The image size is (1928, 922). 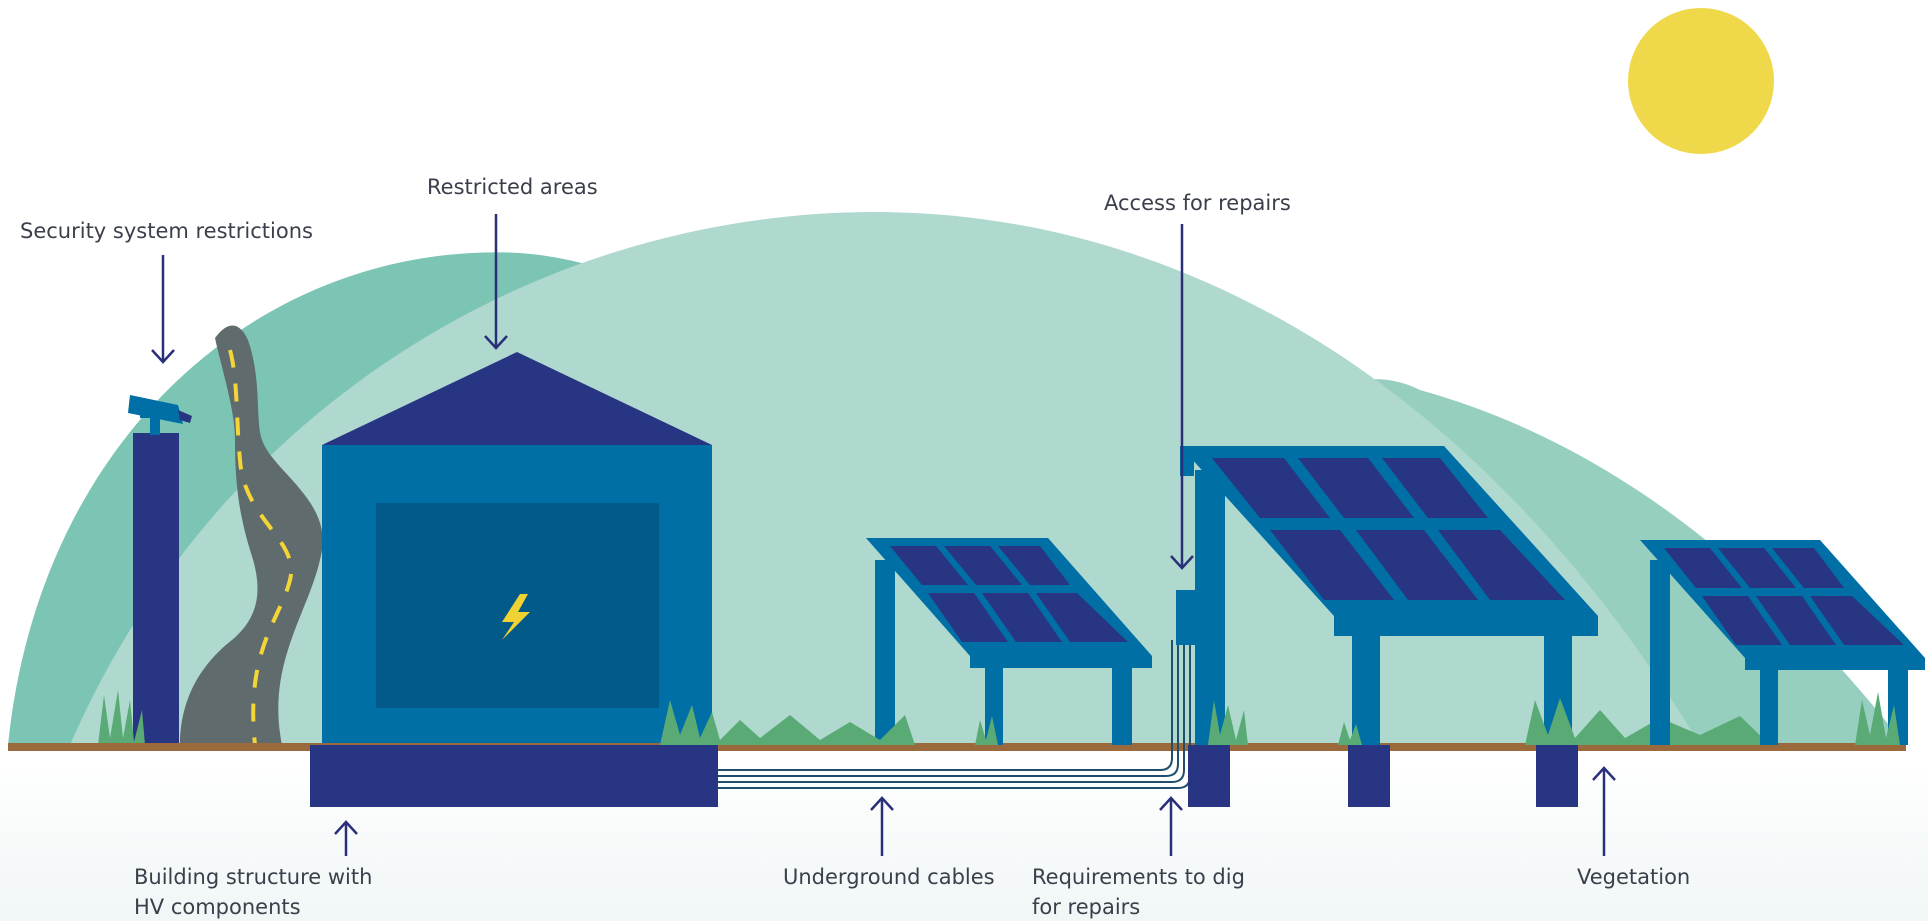 I want to click on solar-panel-large, so click(x=1387, y=626).